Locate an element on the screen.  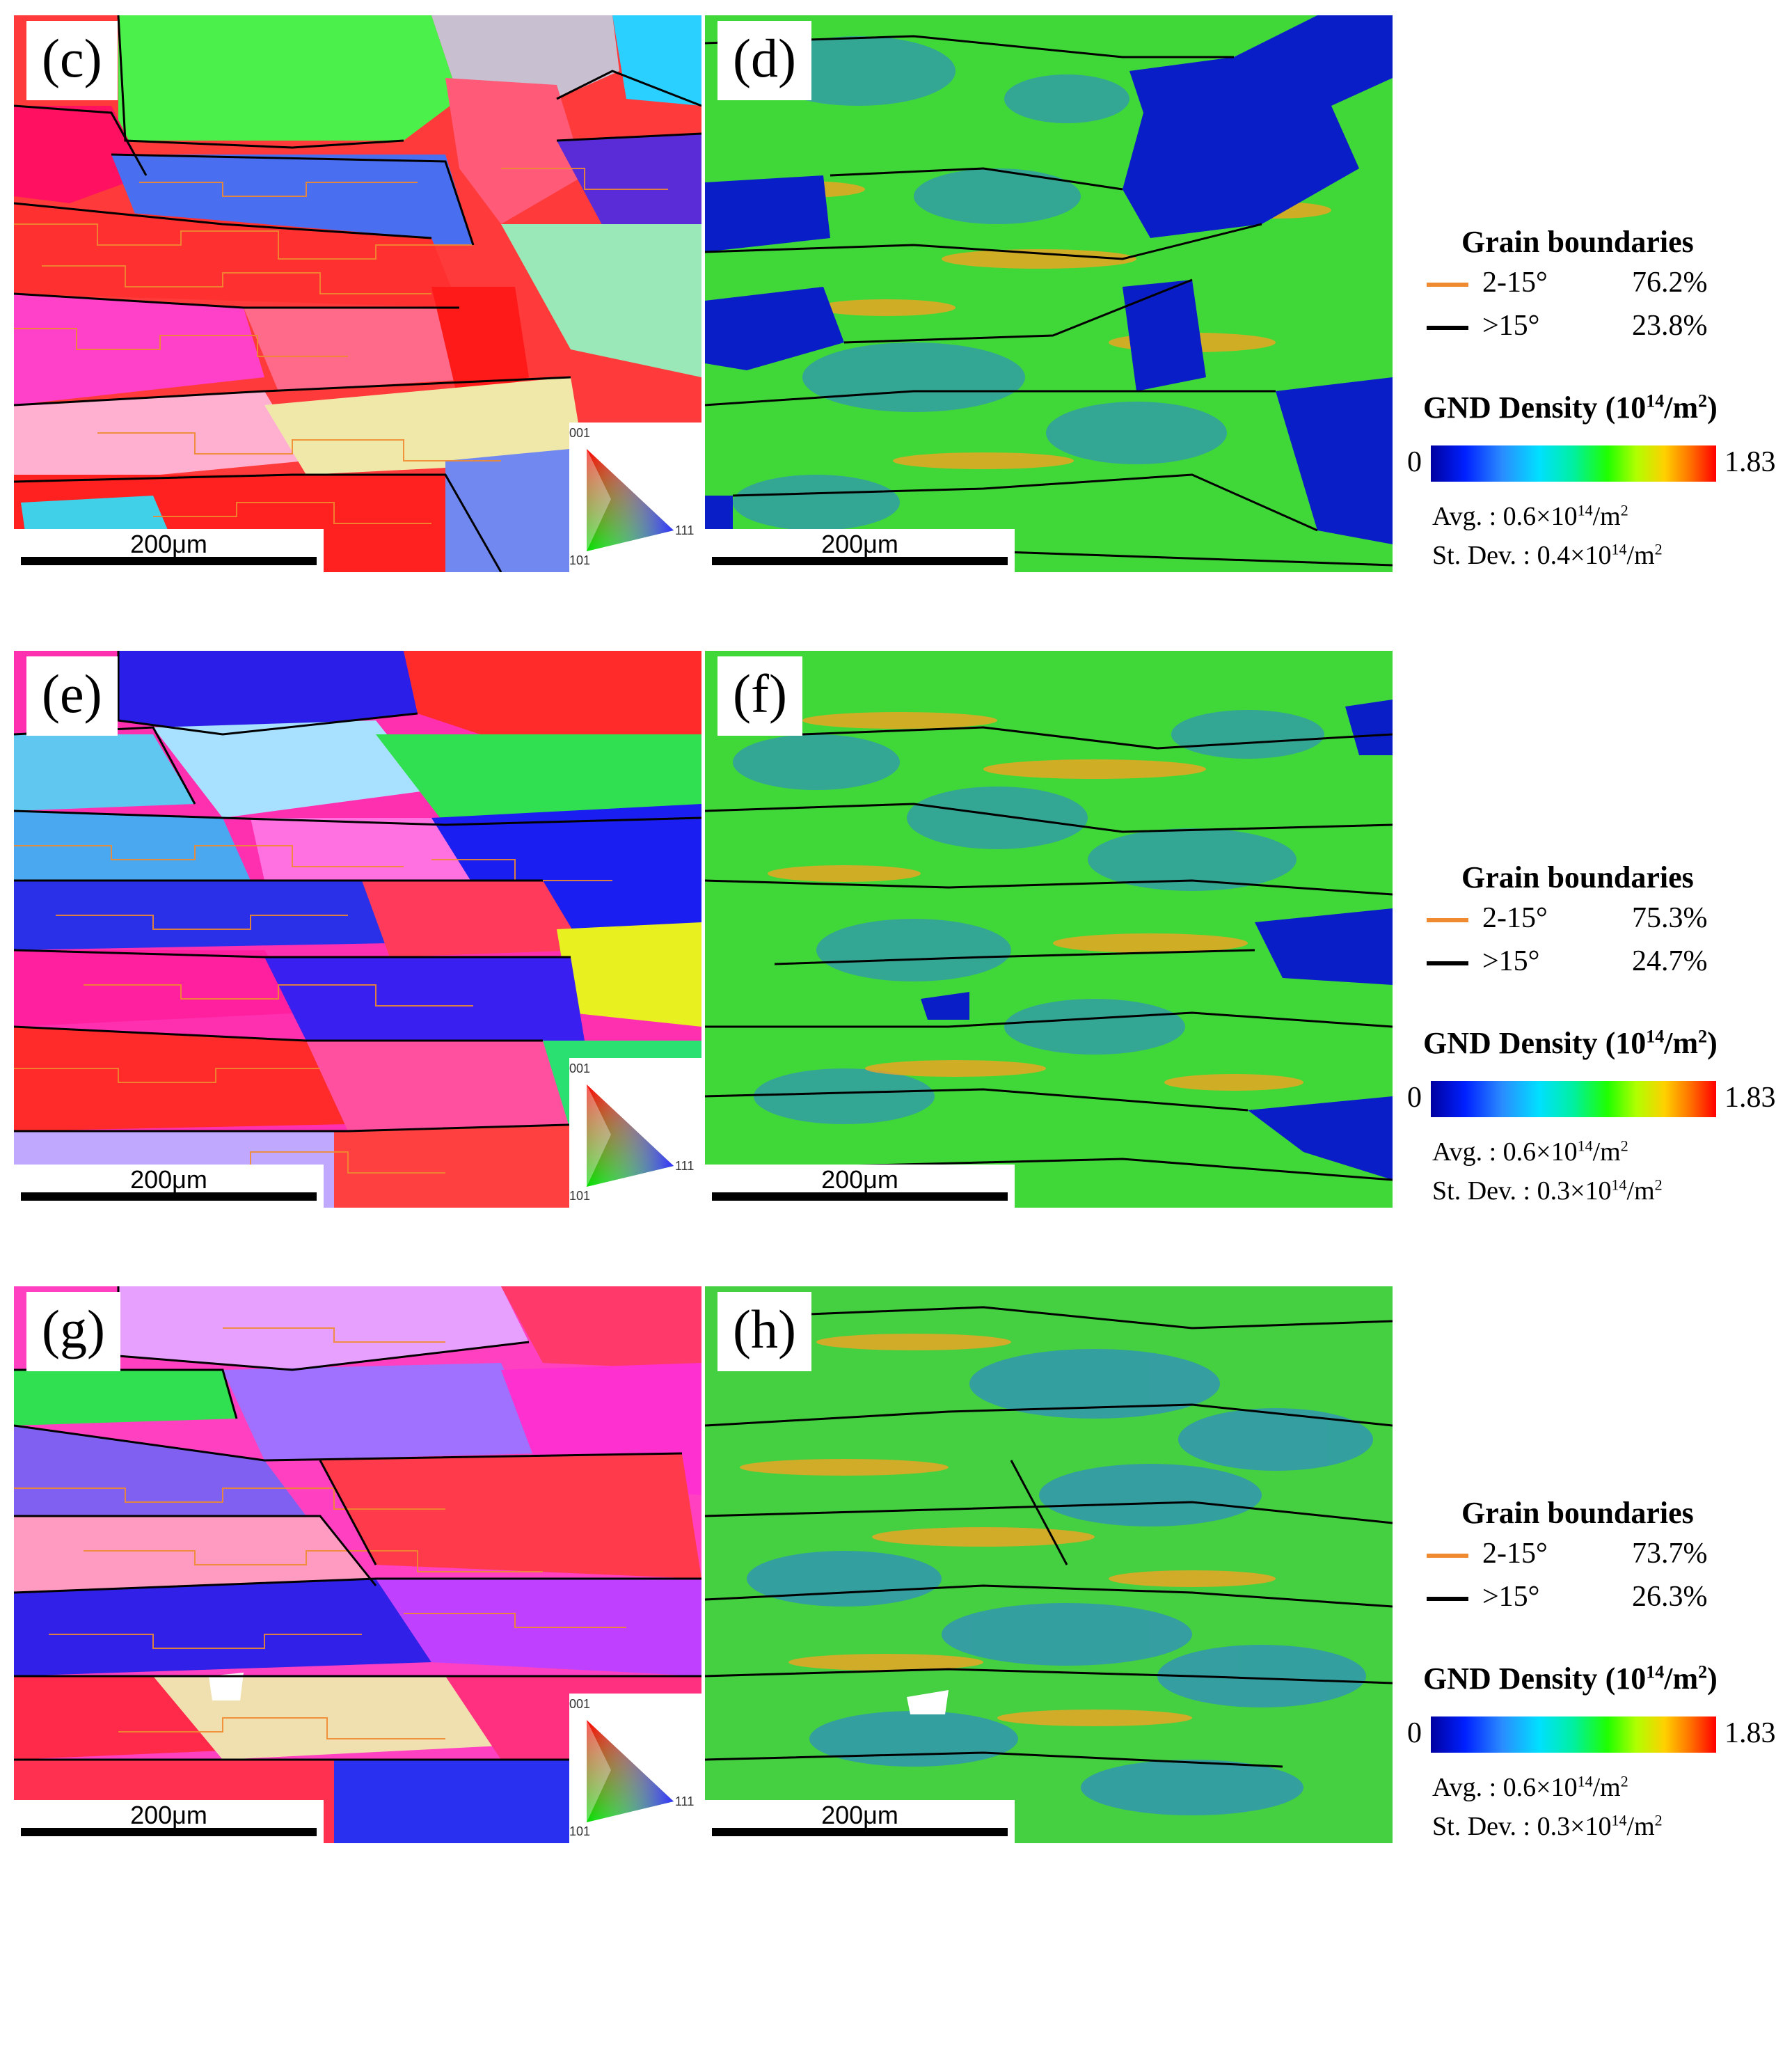
panel-label-h: (h) is located at coordinates (764, 1331).